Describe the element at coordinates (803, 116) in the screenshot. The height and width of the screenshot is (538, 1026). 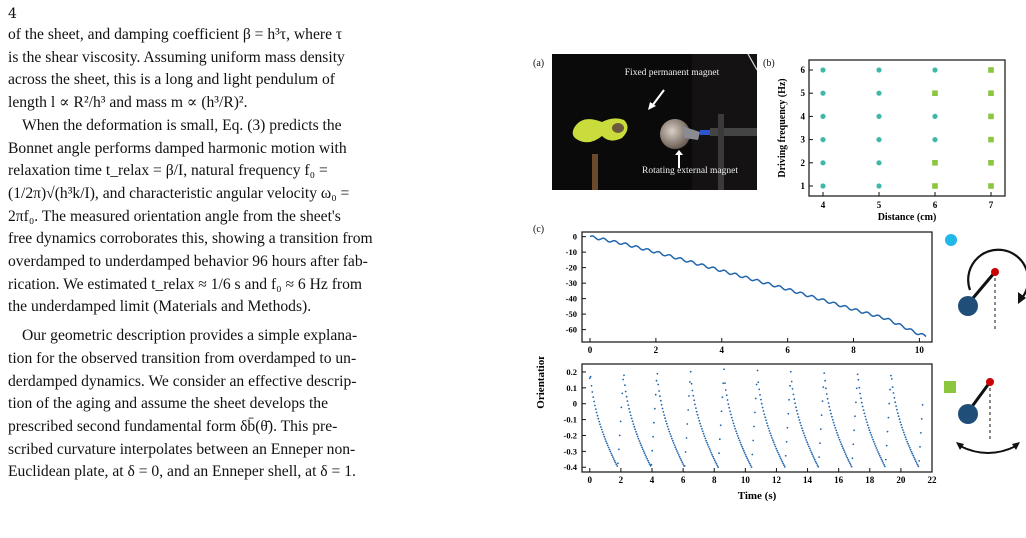
I see `y-tick-label: 4` at that location.